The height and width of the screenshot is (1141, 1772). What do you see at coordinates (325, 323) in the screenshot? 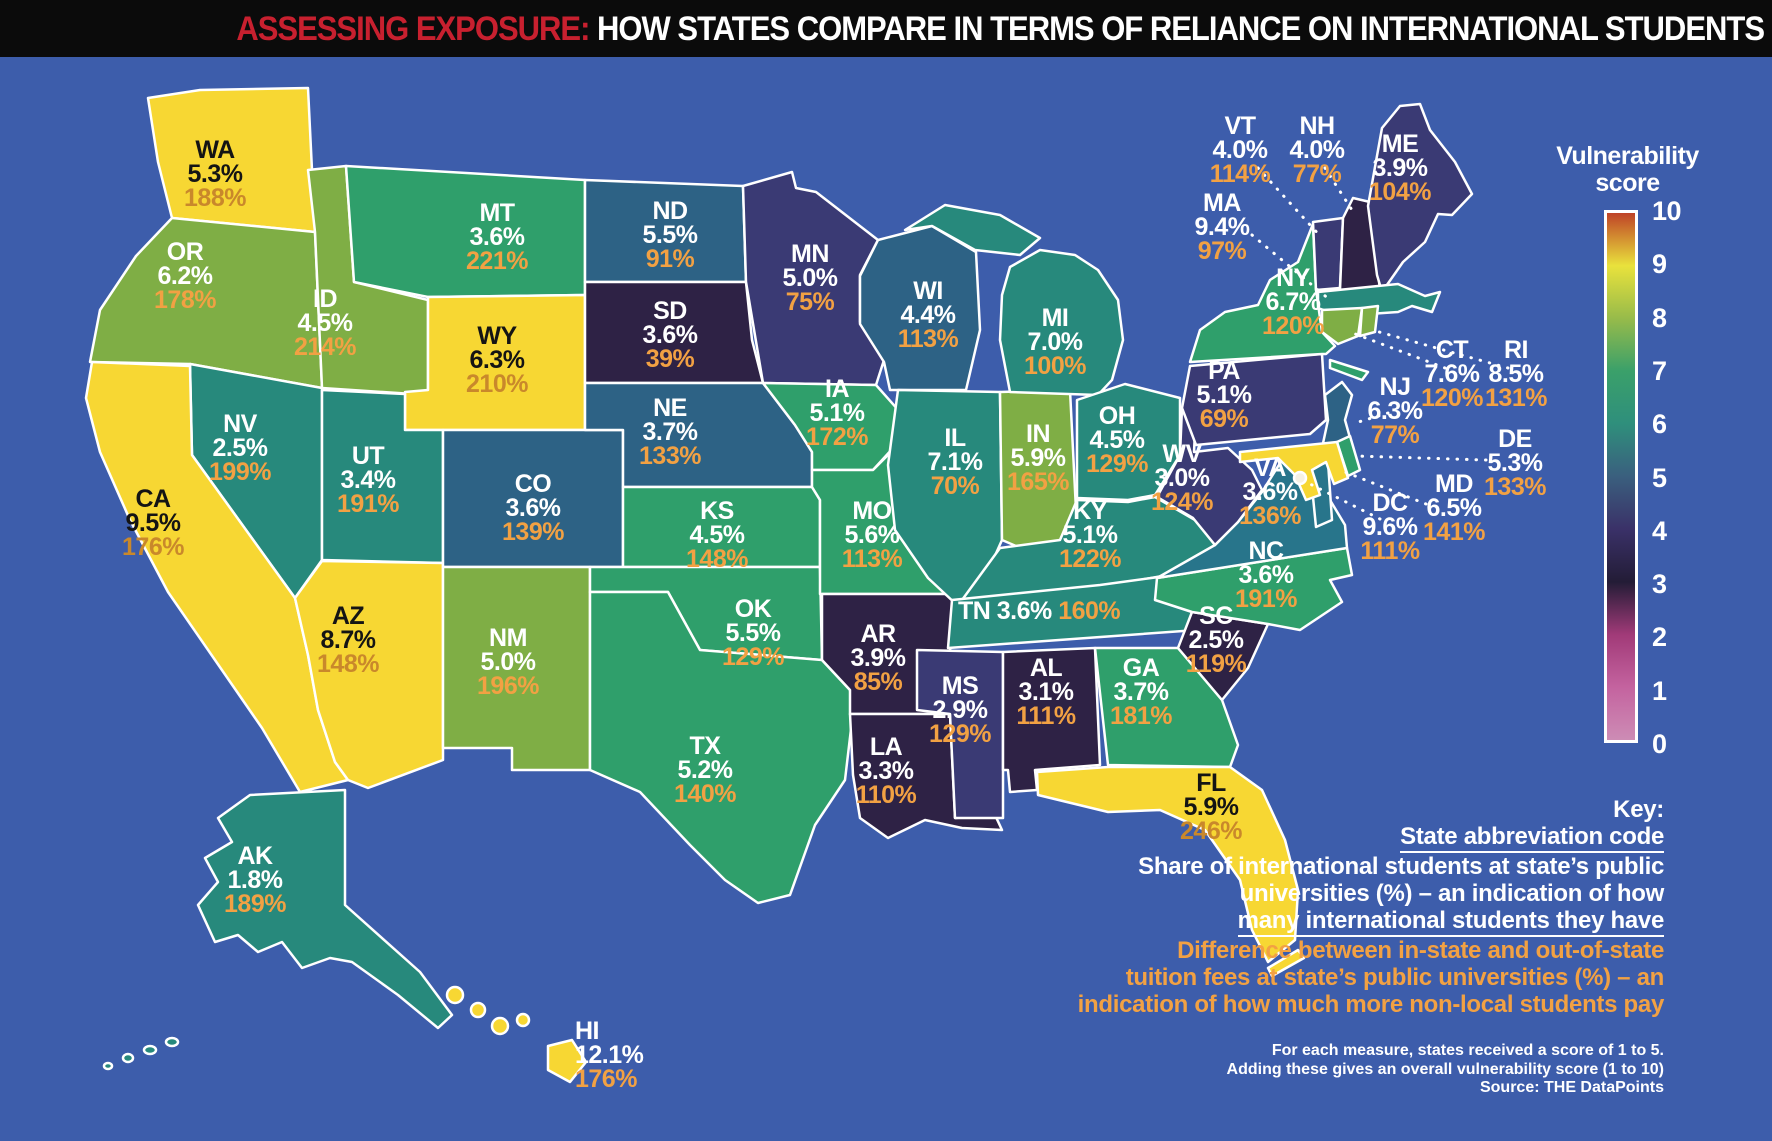
I see `state-label-id-share: 4.5%` at bounding box center [325, 323].